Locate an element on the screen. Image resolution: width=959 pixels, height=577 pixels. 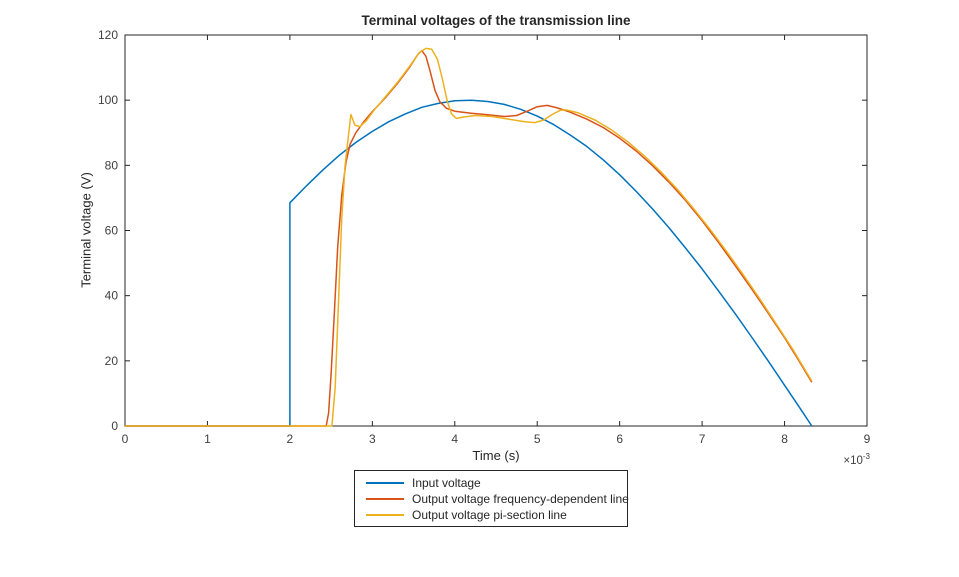
legend-item-frequency-dependent-line: Output voltage frequency-dependent line is located at coordinates (492, 499).